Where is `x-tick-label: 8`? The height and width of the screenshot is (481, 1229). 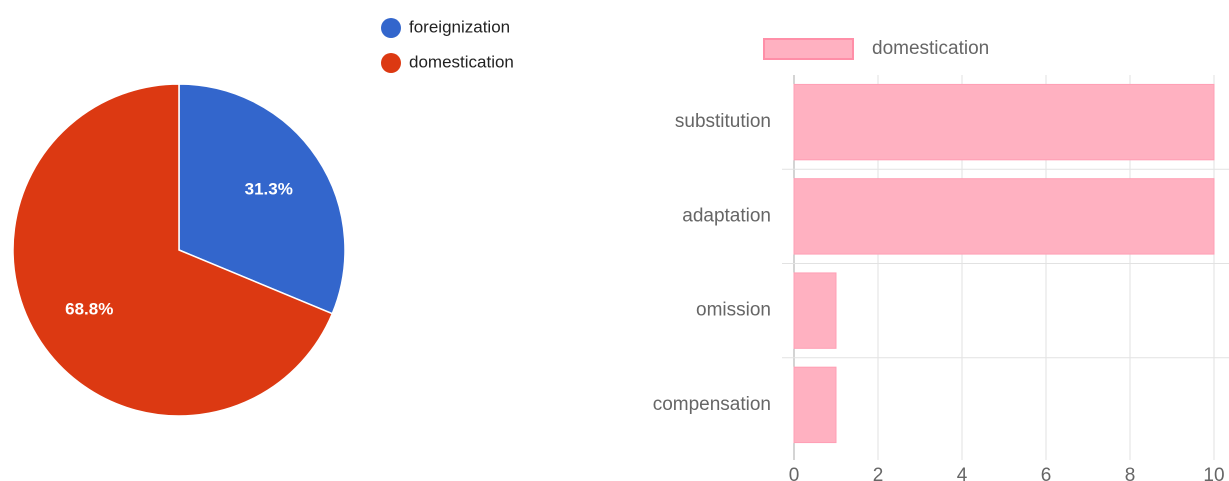
x-tick-label: 8 is located at coordinates (1130, 473).